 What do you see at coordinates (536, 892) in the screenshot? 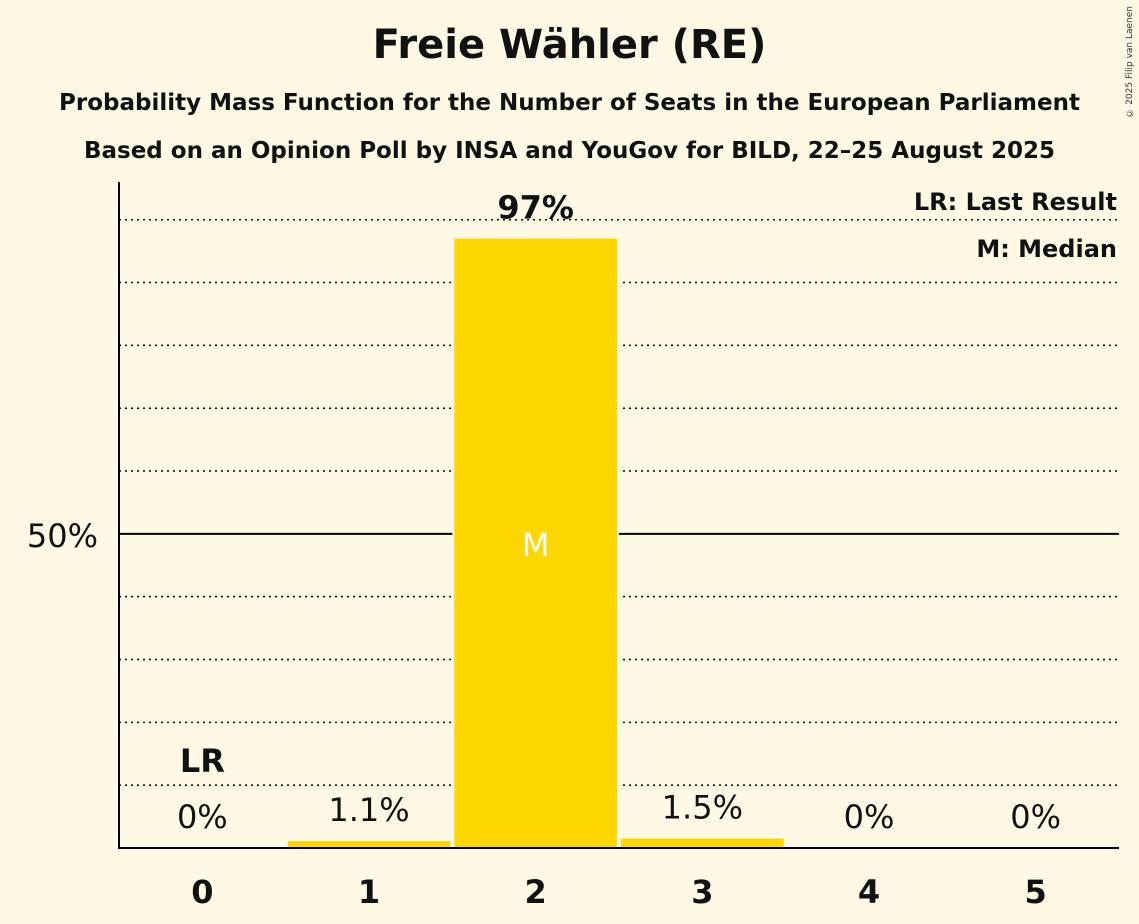
I see `x-tick-label-2: 2` at bounding box center [536, 892].